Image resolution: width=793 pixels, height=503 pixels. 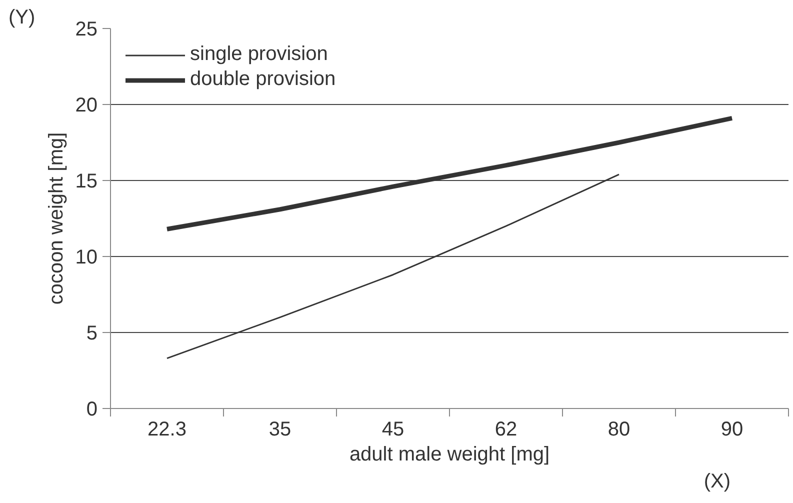 What do you see at coordinates (56, 218) in the screenshot?
I see `y-axis-title: cocoon weight [mg]` at bounding box center [56, 218].